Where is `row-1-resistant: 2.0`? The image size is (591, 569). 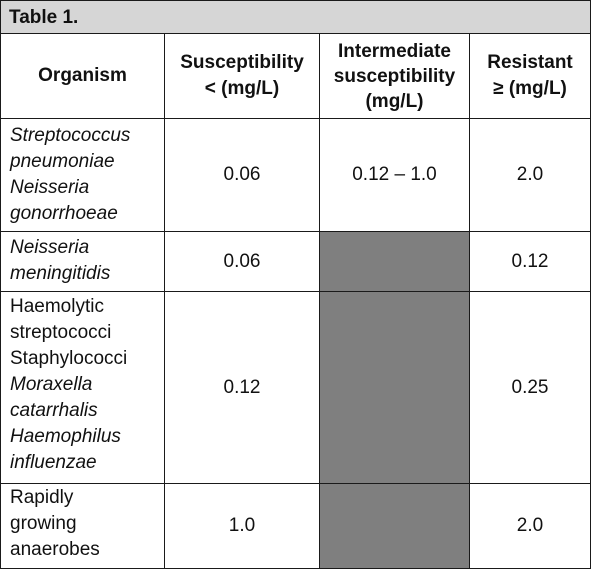 row-1-resistant: 2.0 is located at coordinates (530, 175).